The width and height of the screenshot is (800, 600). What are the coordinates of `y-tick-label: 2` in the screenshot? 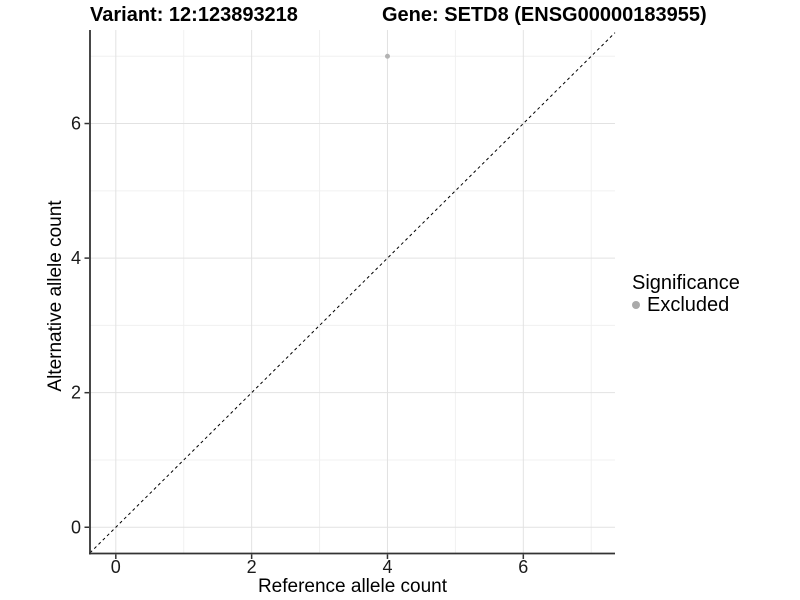 It's located at (76, 393).